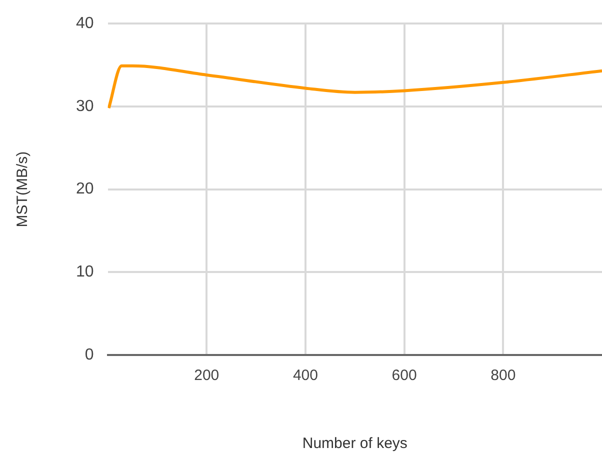  I want to click on y-tick-label: 10, so click(85, 272).